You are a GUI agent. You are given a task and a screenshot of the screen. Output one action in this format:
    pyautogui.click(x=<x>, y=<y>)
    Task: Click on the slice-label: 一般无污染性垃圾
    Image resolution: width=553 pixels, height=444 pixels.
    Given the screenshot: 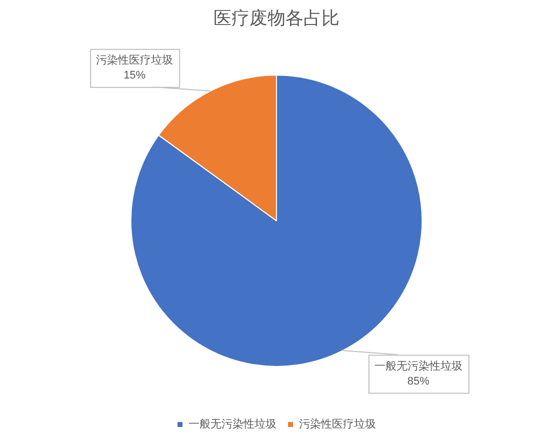 What is the action you would take?
    pyautogui.click(x=418, y=365)
    